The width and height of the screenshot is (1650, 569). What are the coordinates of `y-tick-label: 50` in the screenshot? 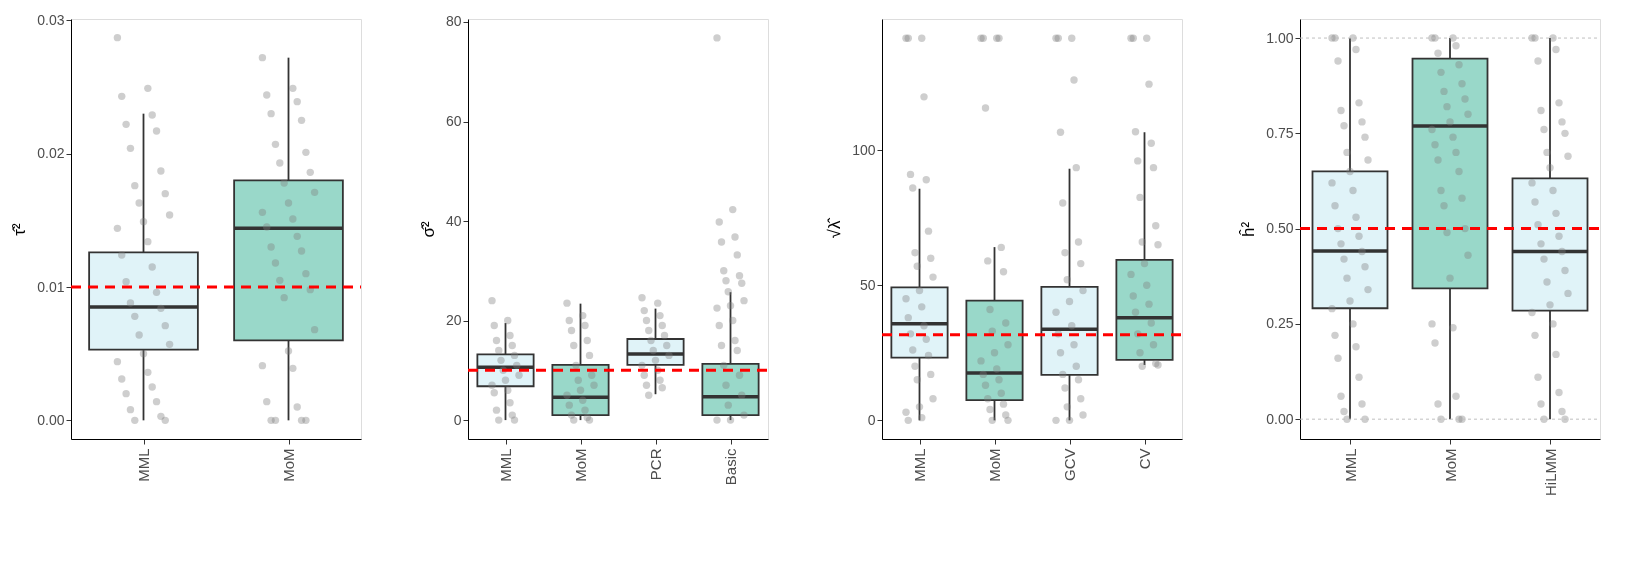 It's located at (867, 284).